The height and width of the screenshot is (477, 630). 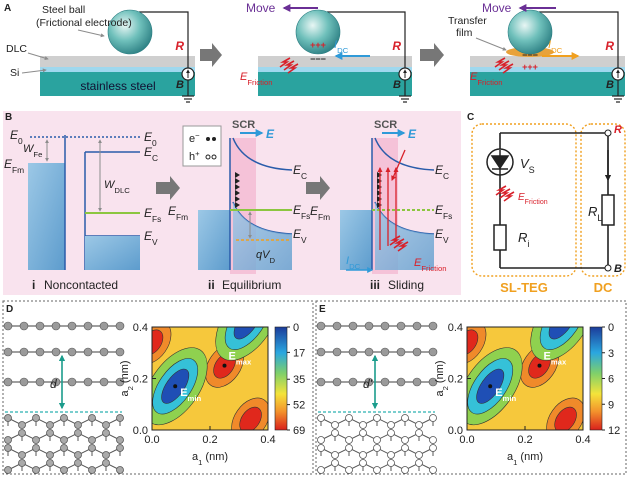 I want to click on index: −, so click(x=197, y=135).